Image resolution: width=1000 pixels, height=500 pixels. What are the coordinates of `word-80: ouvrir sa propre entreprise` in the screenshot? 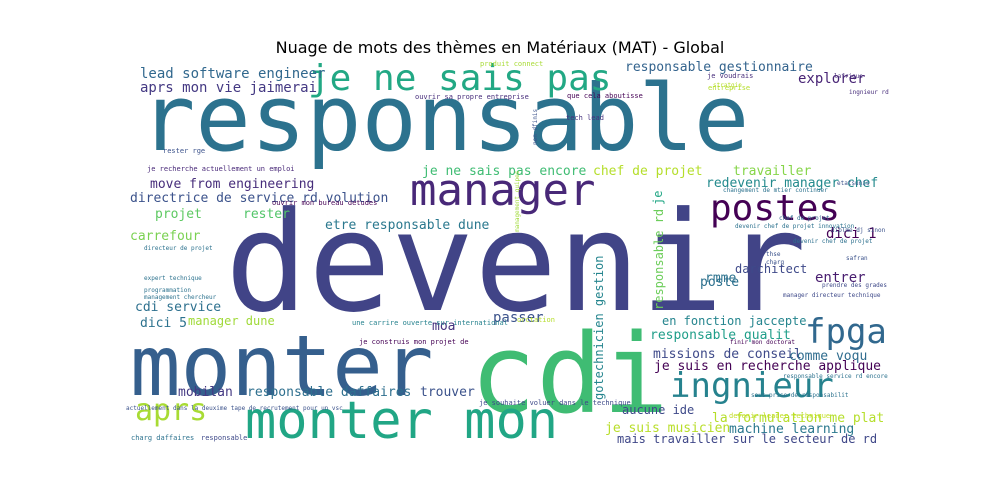 It's located at (472, 97).